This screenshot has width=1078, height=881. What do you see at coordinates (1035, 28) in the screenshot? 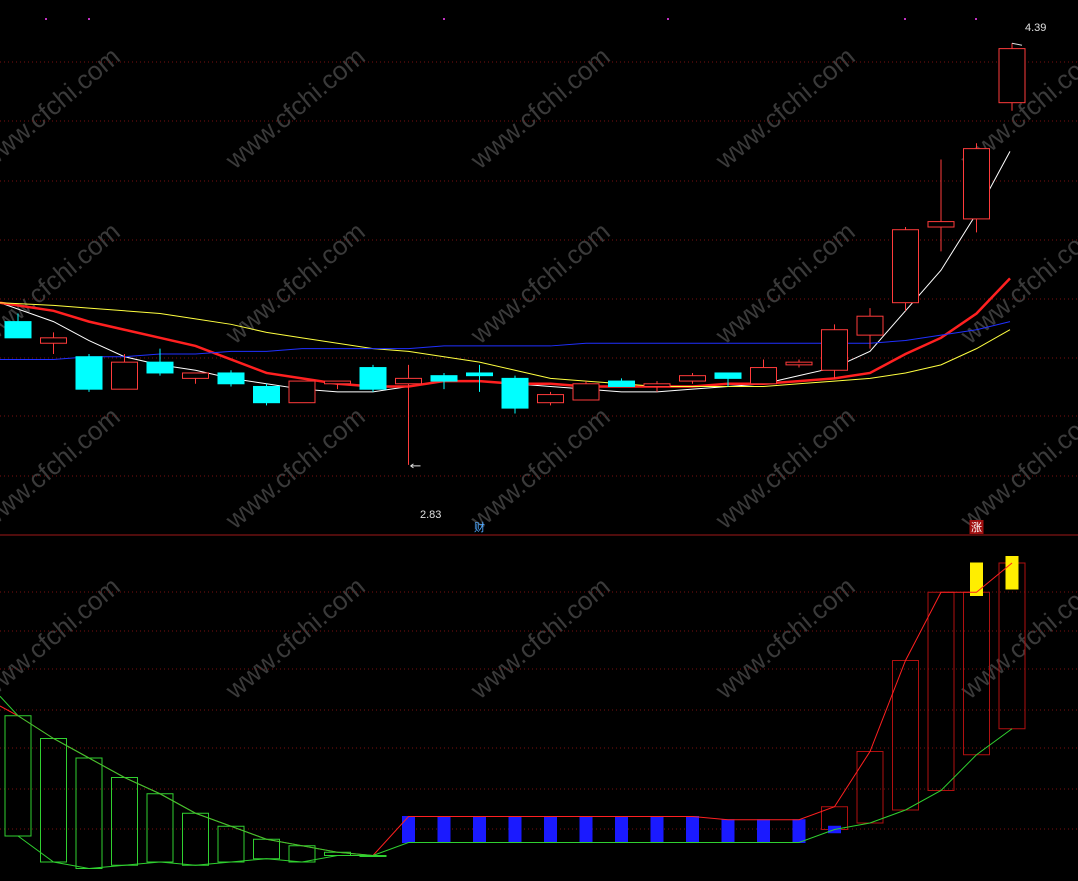
I see `high-price-label: 4.39` at bounding box center [1035, 28].